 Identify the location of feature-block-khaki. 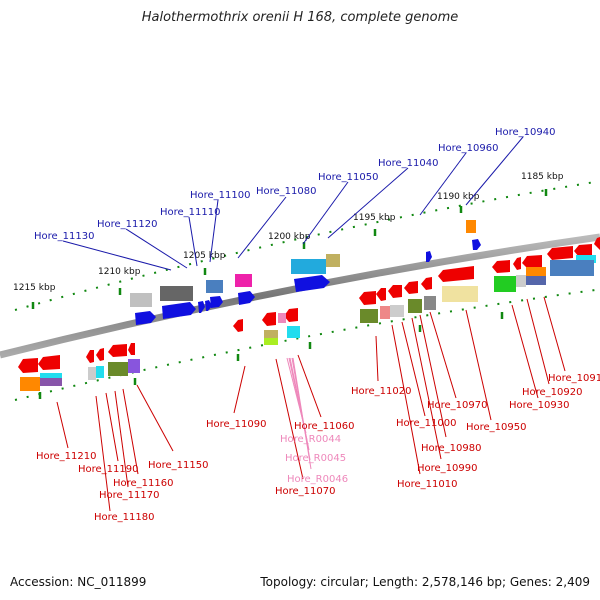
(333, 260).